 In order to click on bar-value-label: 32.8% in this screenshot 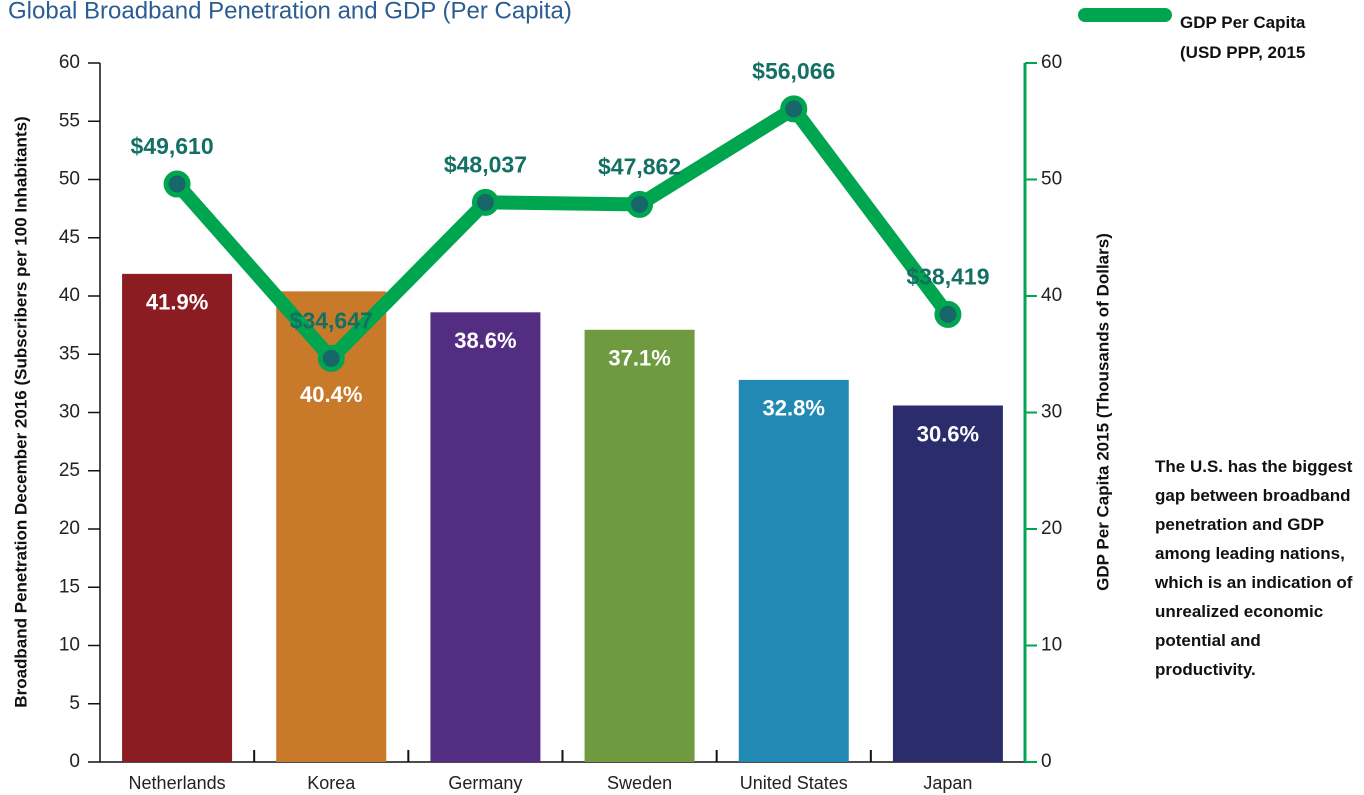, I will do `click(794, 408)`.